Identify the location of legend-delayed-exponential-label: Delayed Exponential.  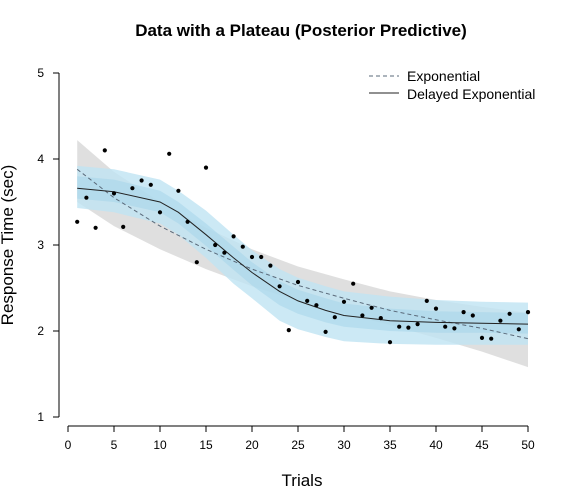
(471, 94).